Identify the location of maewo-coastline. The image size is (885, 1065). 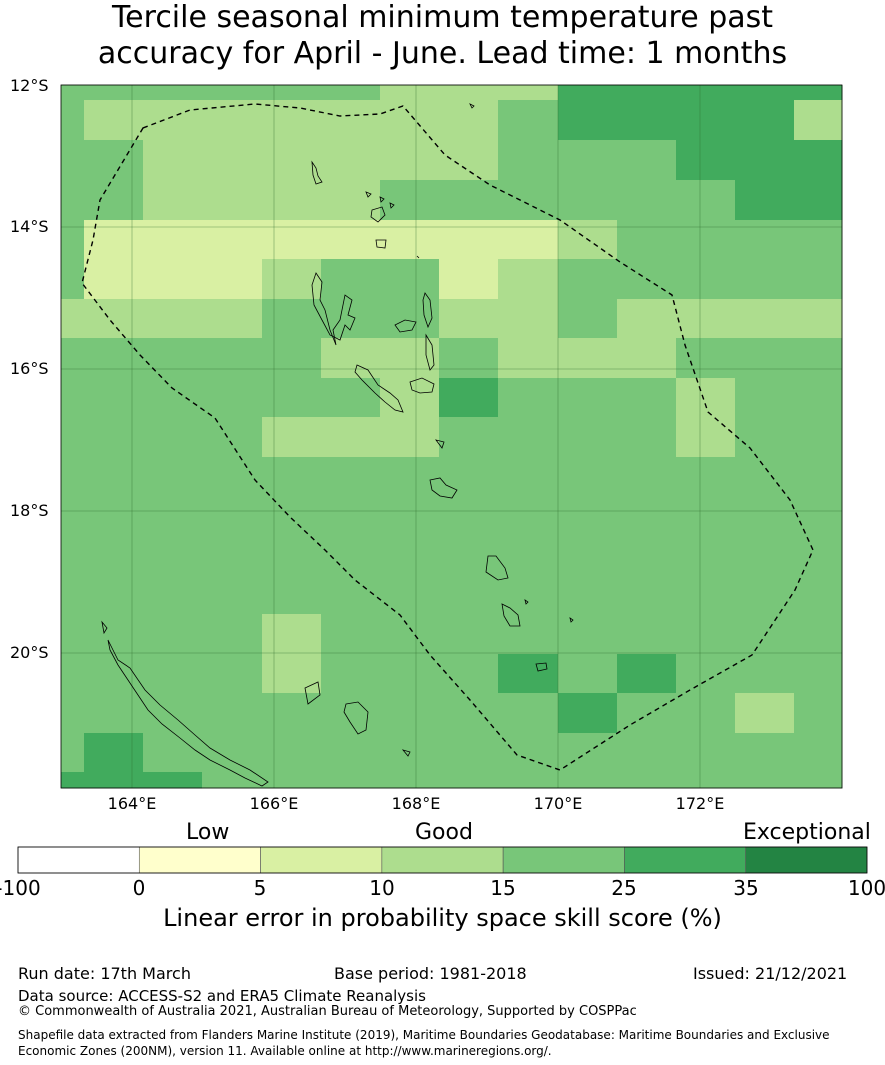
(430, 352).